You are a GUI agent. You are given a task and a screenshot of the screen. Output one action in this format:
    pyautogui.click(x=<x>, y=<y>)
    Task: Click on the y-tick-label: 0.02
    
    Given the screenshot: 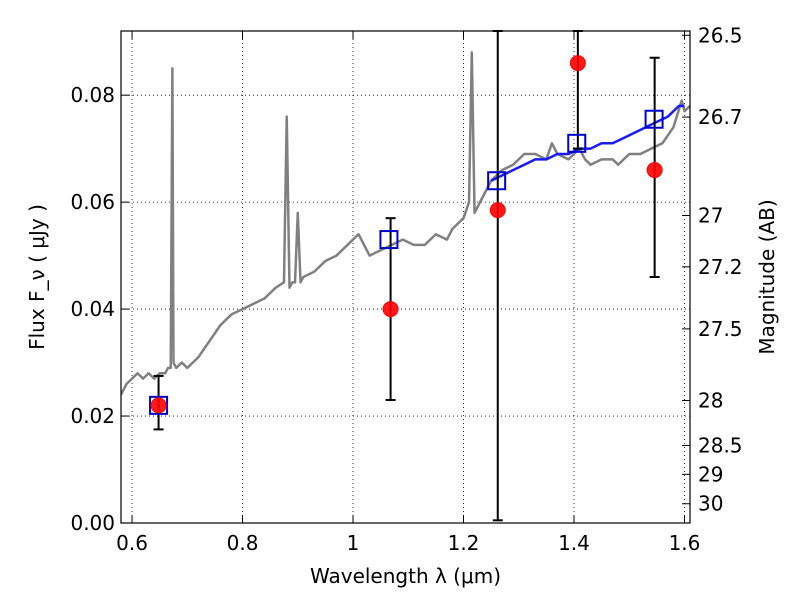 What is the action you would take?
    pyautogui.click(x=92, y=416)
    